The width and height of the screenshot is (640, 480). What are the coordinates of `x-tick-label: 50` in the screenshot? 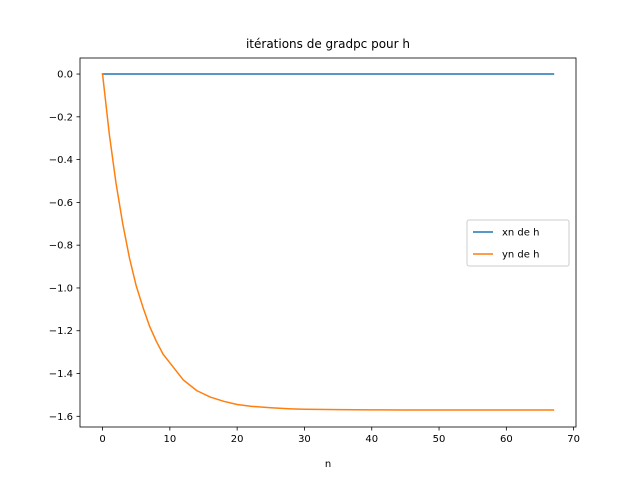 It's located at (439, 439).